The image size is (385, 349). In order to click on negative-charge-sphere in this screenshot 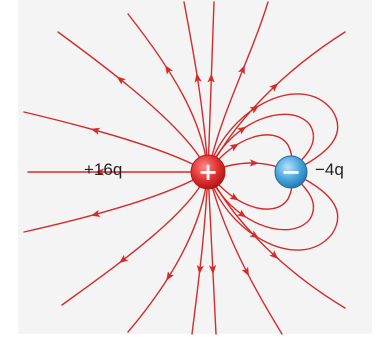, I will do `click(291, 172)`.